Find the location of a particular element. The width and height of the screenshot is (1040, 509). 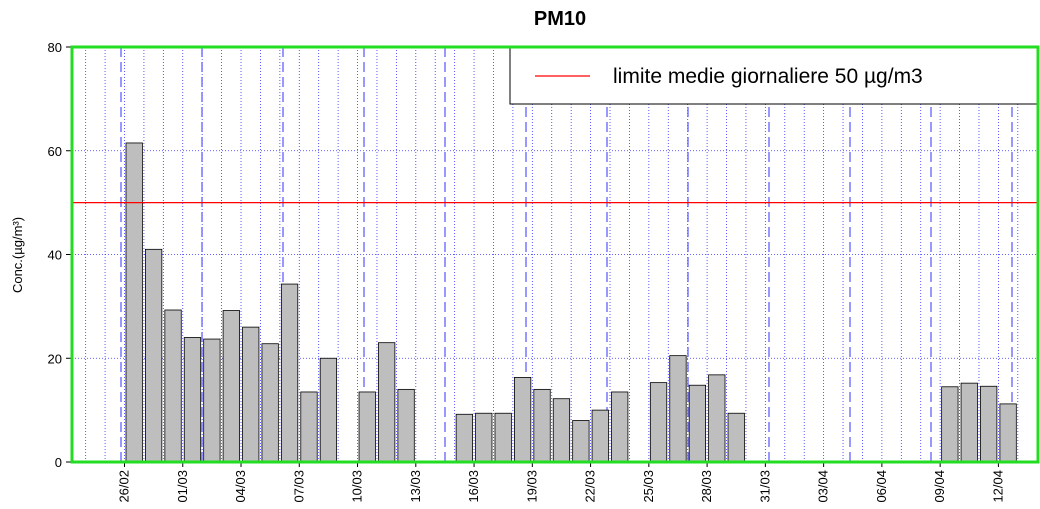

x-tick-label: 19/03 is located at coordinates (531, 486).